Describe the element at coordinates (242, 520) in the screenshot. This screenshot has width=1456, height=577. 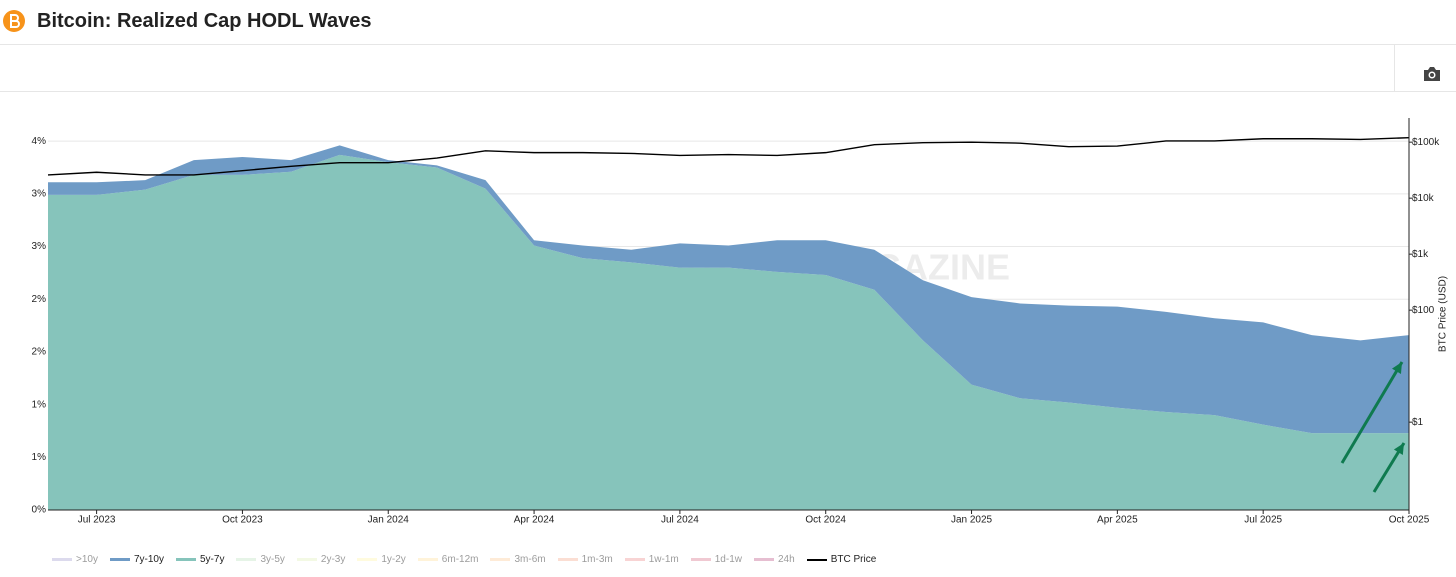
I see `x-tick-label: Oct 2023` at that location.